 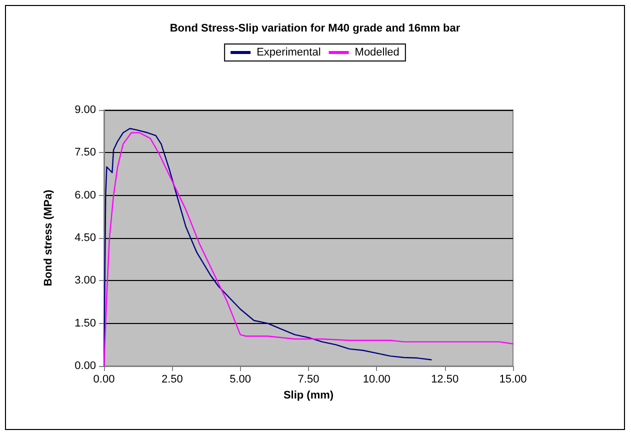 I want to click on x-tick-label: 10.00, so click(x=376, y=380).